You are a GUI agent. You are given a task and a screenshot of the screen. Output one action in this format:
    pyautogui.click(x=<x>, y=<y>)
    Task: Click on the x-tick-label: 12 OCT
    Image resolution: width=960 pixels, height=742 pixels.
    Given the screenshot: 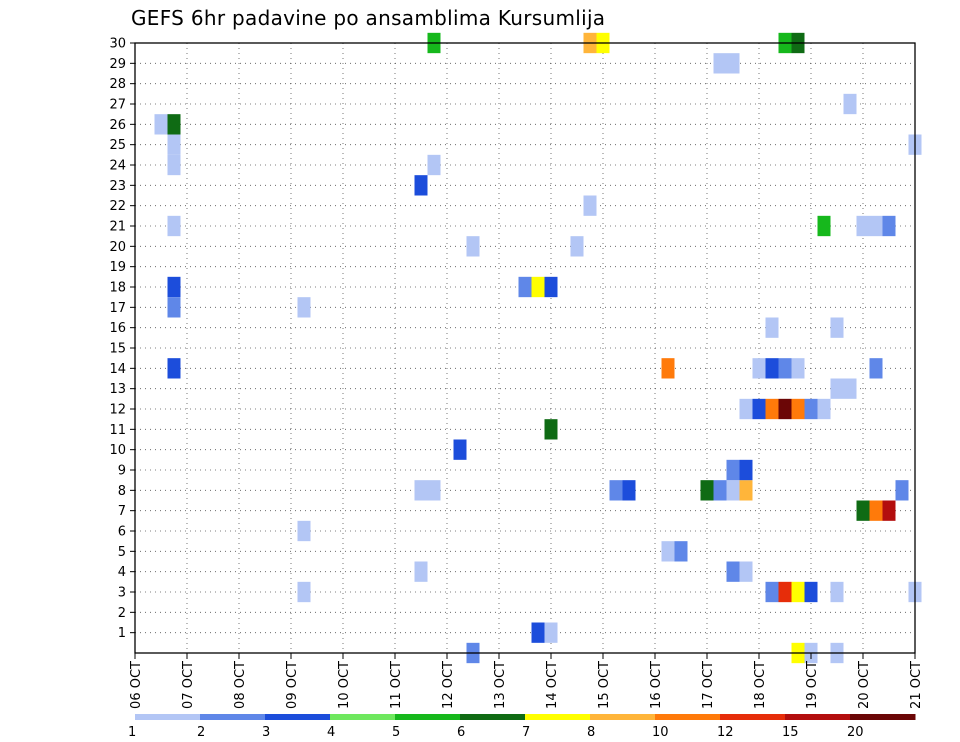 What is the action you would take?
    pyautogui.click(x=448, y=685)
    